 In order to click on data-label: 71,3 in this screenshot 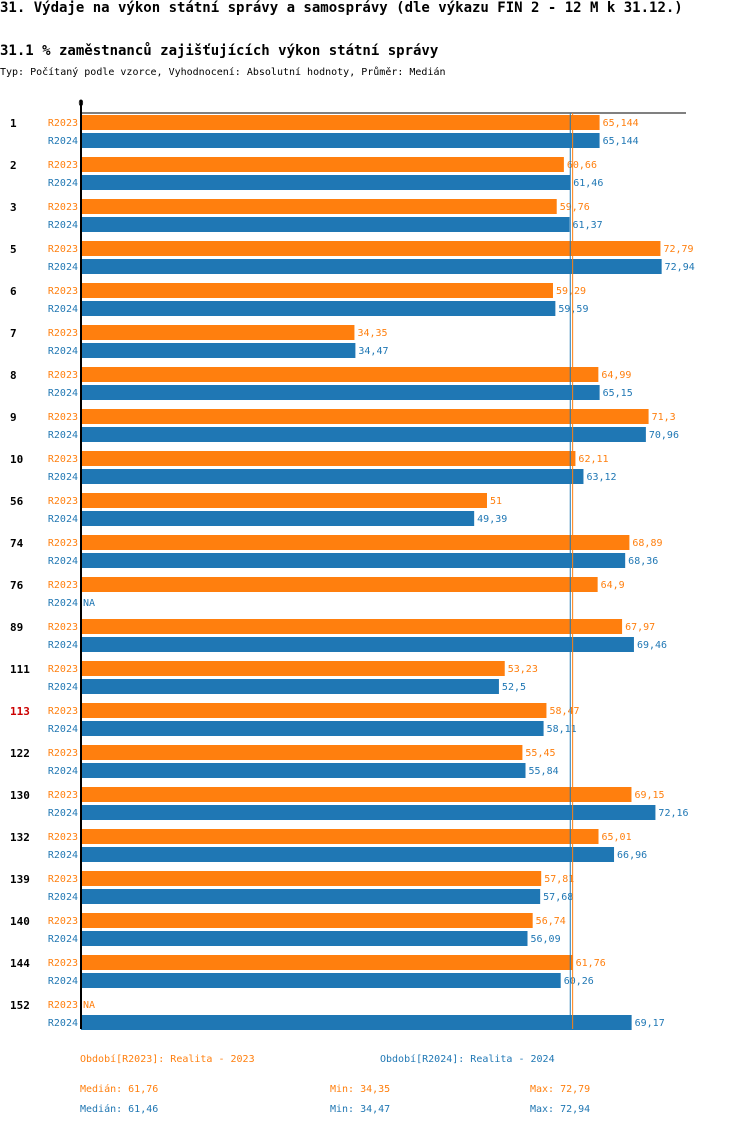, I will do `click(664, 417)`.